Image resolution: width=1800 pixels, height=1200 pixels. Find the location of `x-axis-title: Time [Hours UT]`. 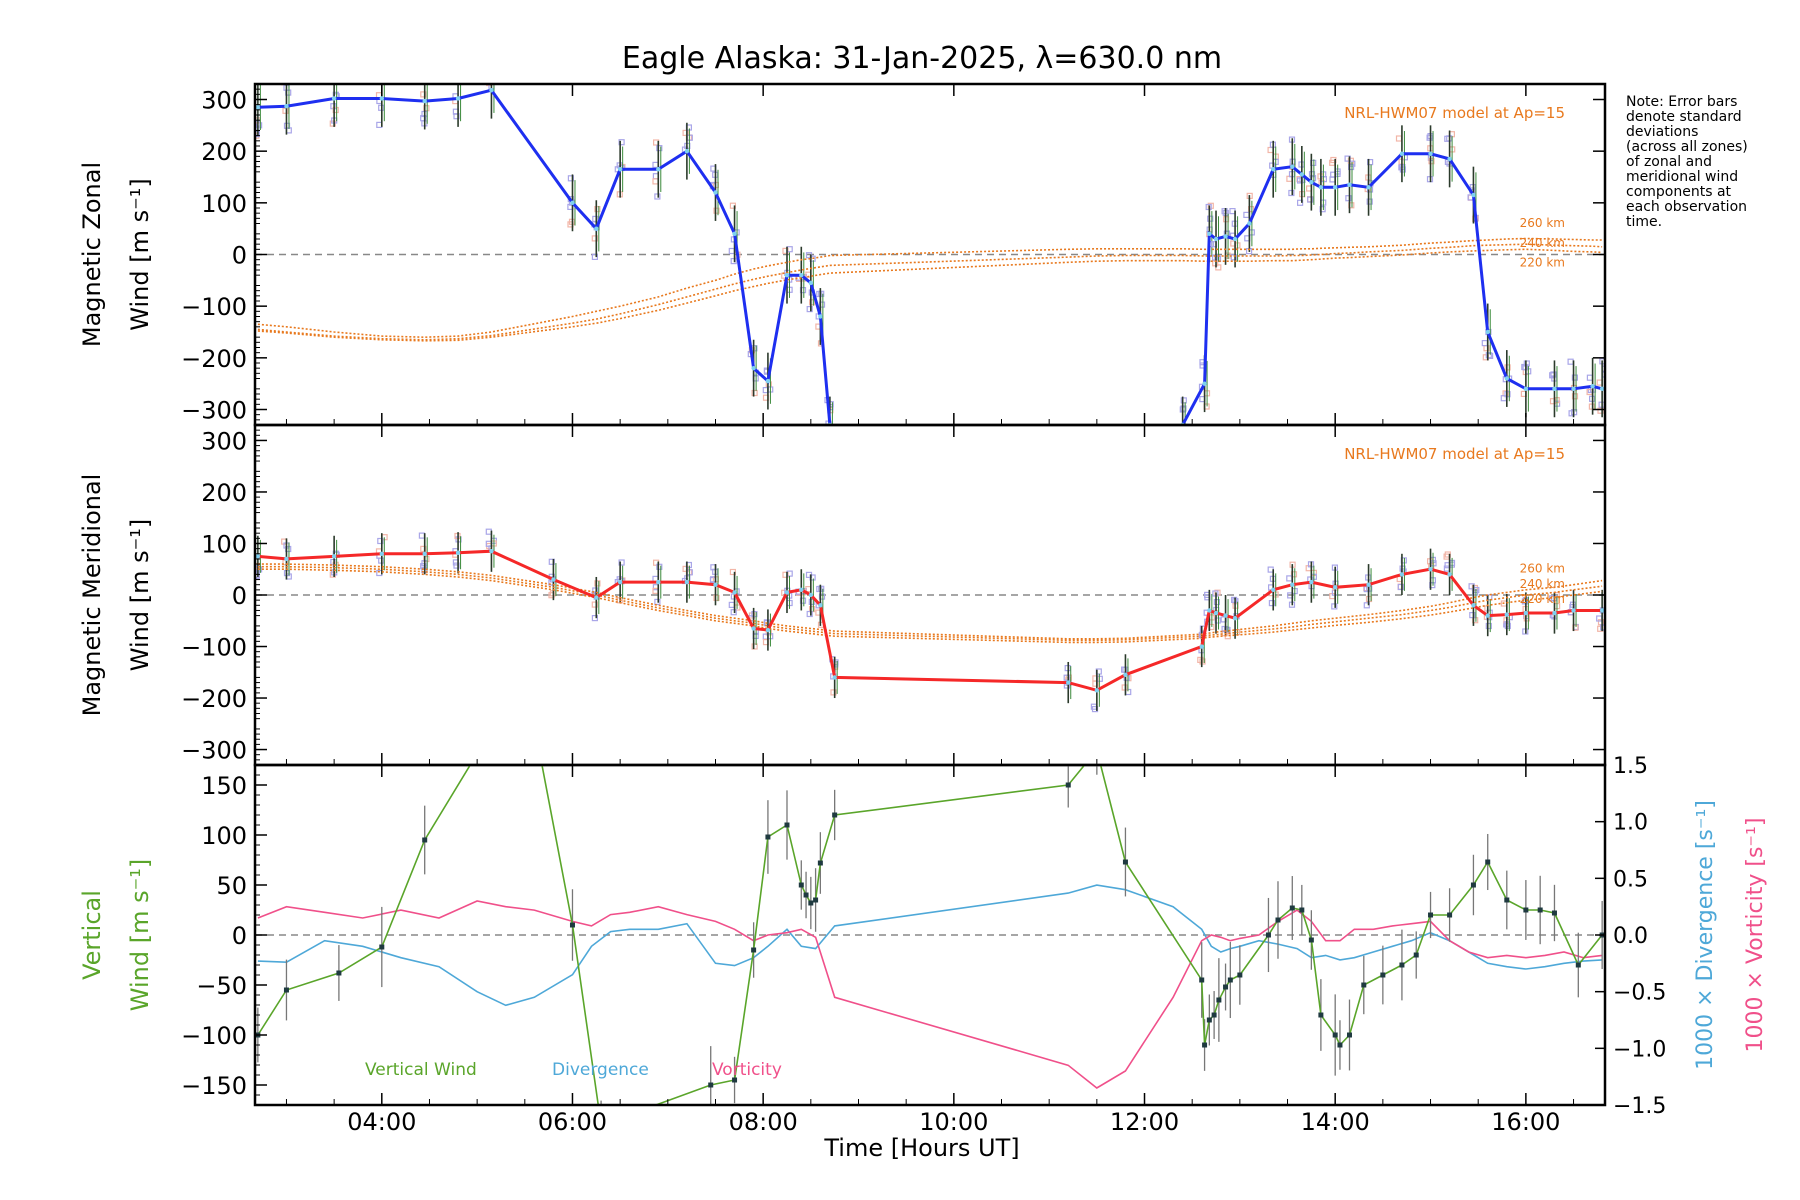

x-axis-title: Time [Hours UT] is located at coordinates (921, 1148).